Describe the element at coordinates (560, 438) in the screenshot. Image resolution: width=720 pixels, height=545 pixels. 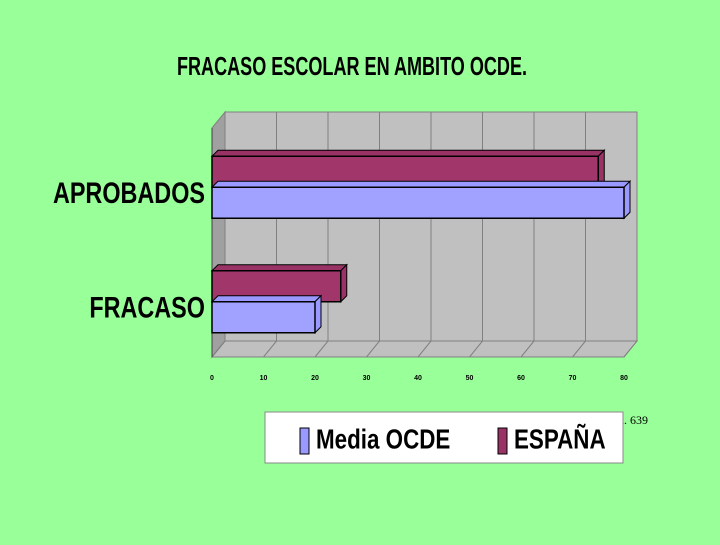
I see `legend-label: ESPAÑA` at that location.